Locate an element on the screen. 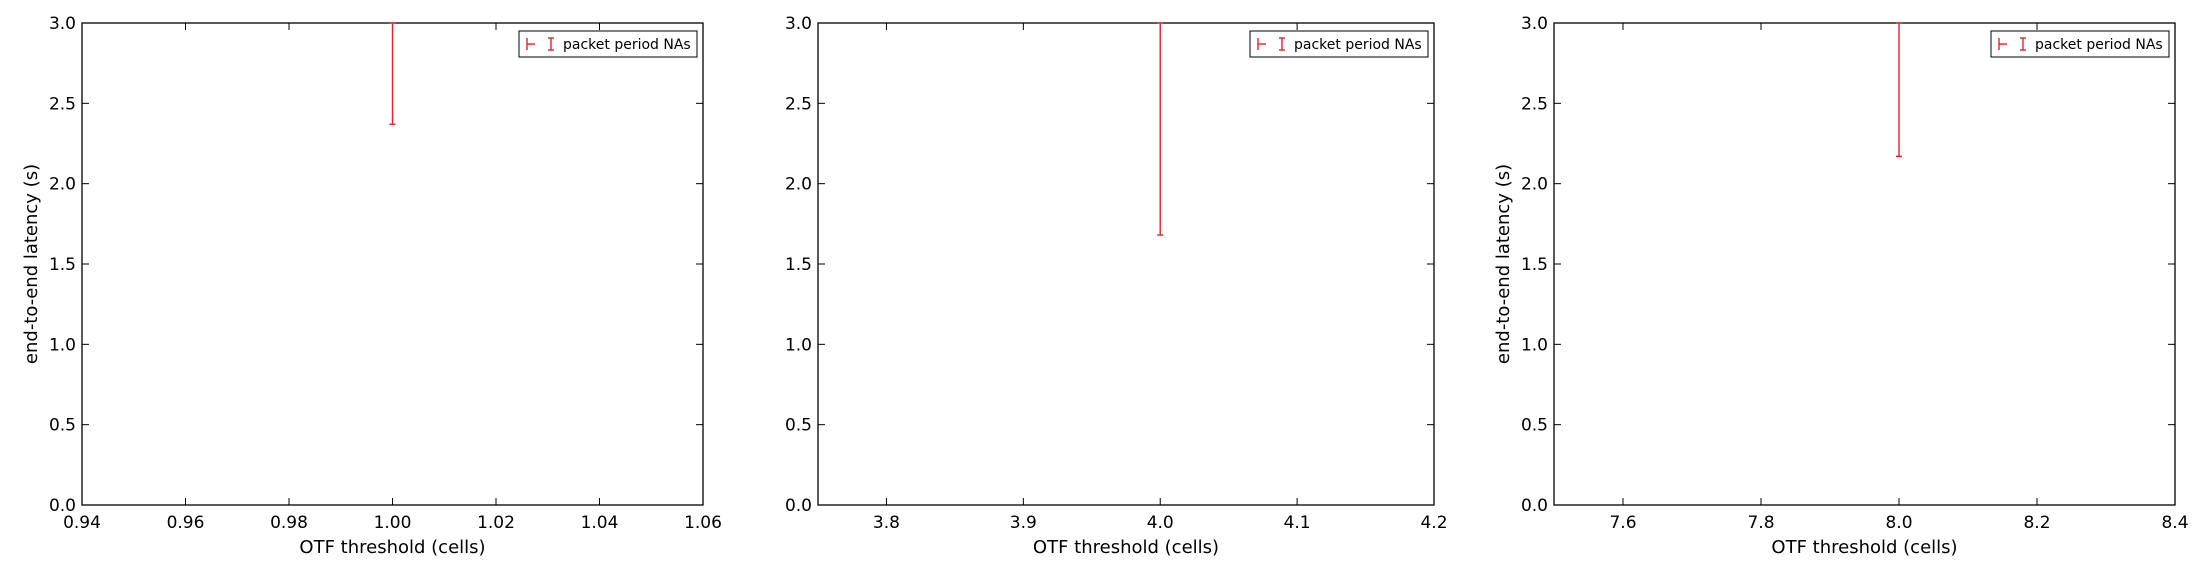 This screenshot has width=2212, height=564. x-tick-label: 4.0 is located at coordinates (1160, 523).